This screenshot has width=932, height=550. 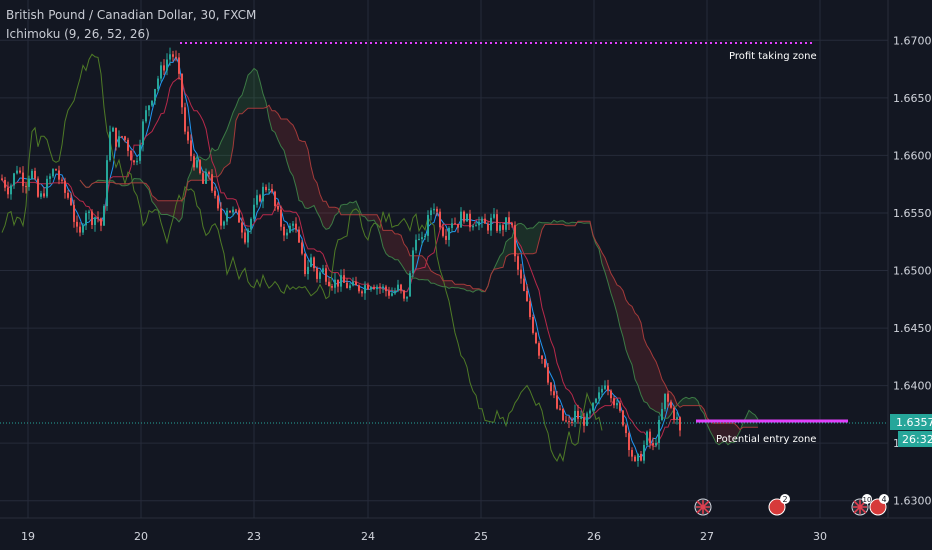 What do you see at coordinates (912, 271) in the screenshot?
I see `price-tick-label: 1.65000` at bounding box center [912, 271].